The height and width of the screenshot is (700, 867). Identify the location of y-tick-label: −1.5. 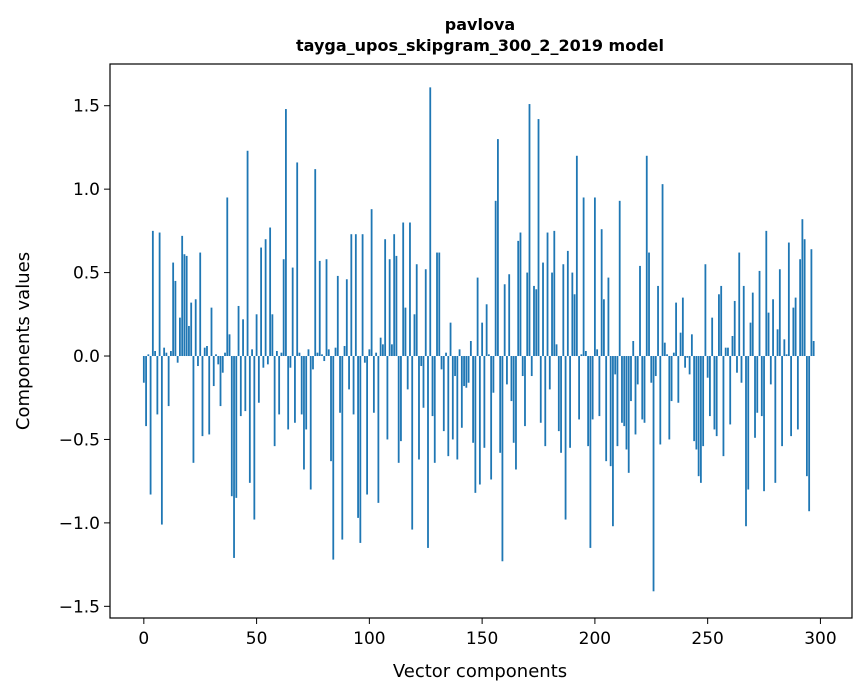
(79, 607).